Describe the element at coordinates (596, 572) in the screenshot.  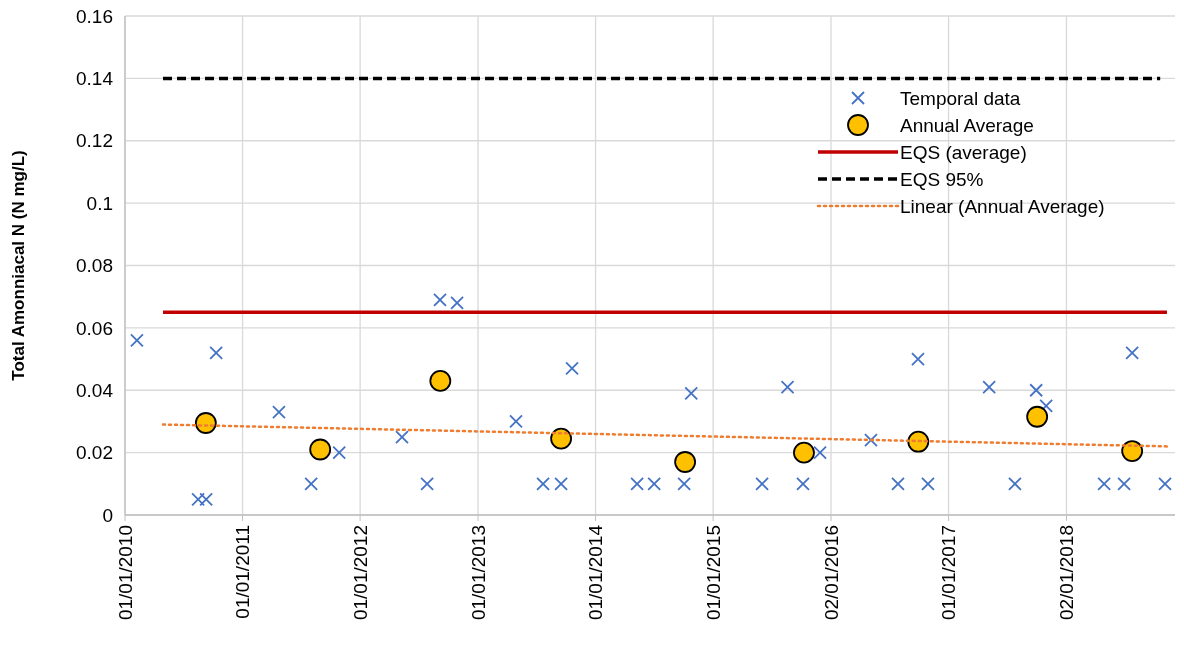
I see `x-tick-label: 01/01/2014` at that location.